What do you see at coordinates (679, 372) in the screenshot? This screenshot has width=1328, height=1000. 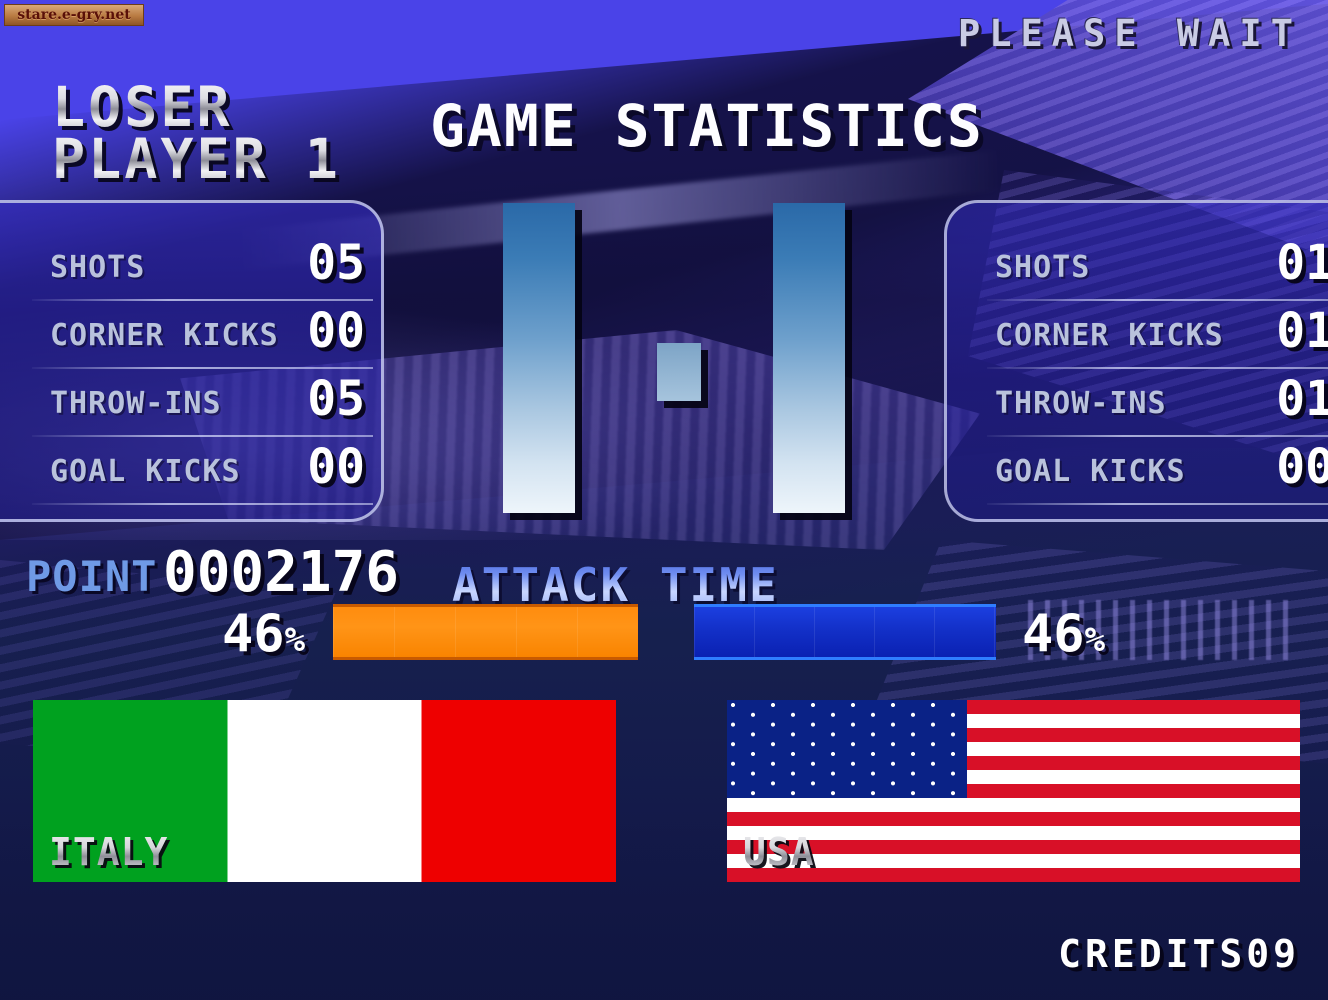 I see `score-separator` at bounding box center [679, 372].